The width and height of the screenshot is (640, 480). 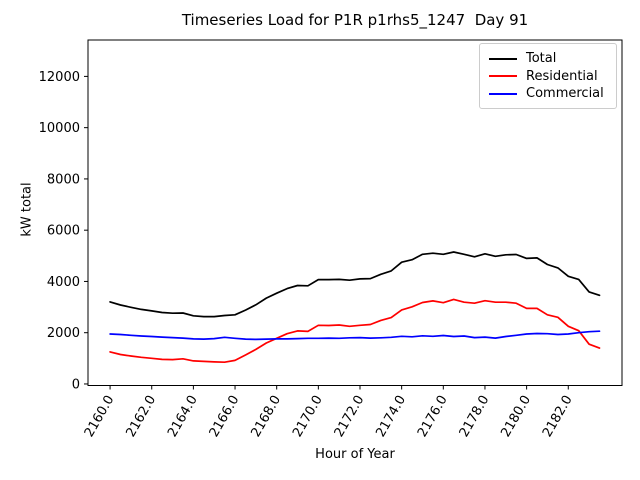 I want to click on legend-line-total-icon, so click(x=503, y=58).